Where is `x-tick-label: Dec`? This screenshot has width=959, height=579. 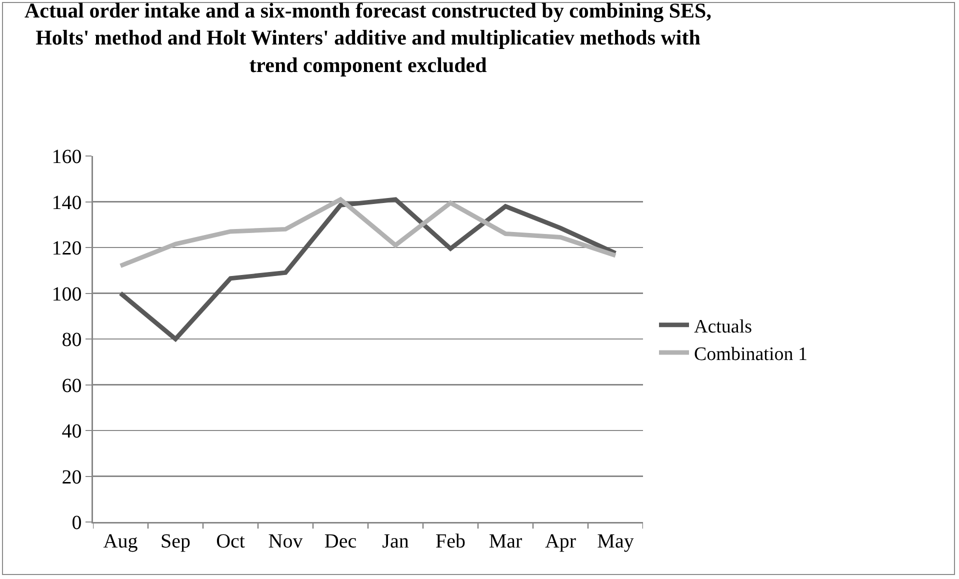
x-tick-label: Dec is located at coordinates (340, 541).